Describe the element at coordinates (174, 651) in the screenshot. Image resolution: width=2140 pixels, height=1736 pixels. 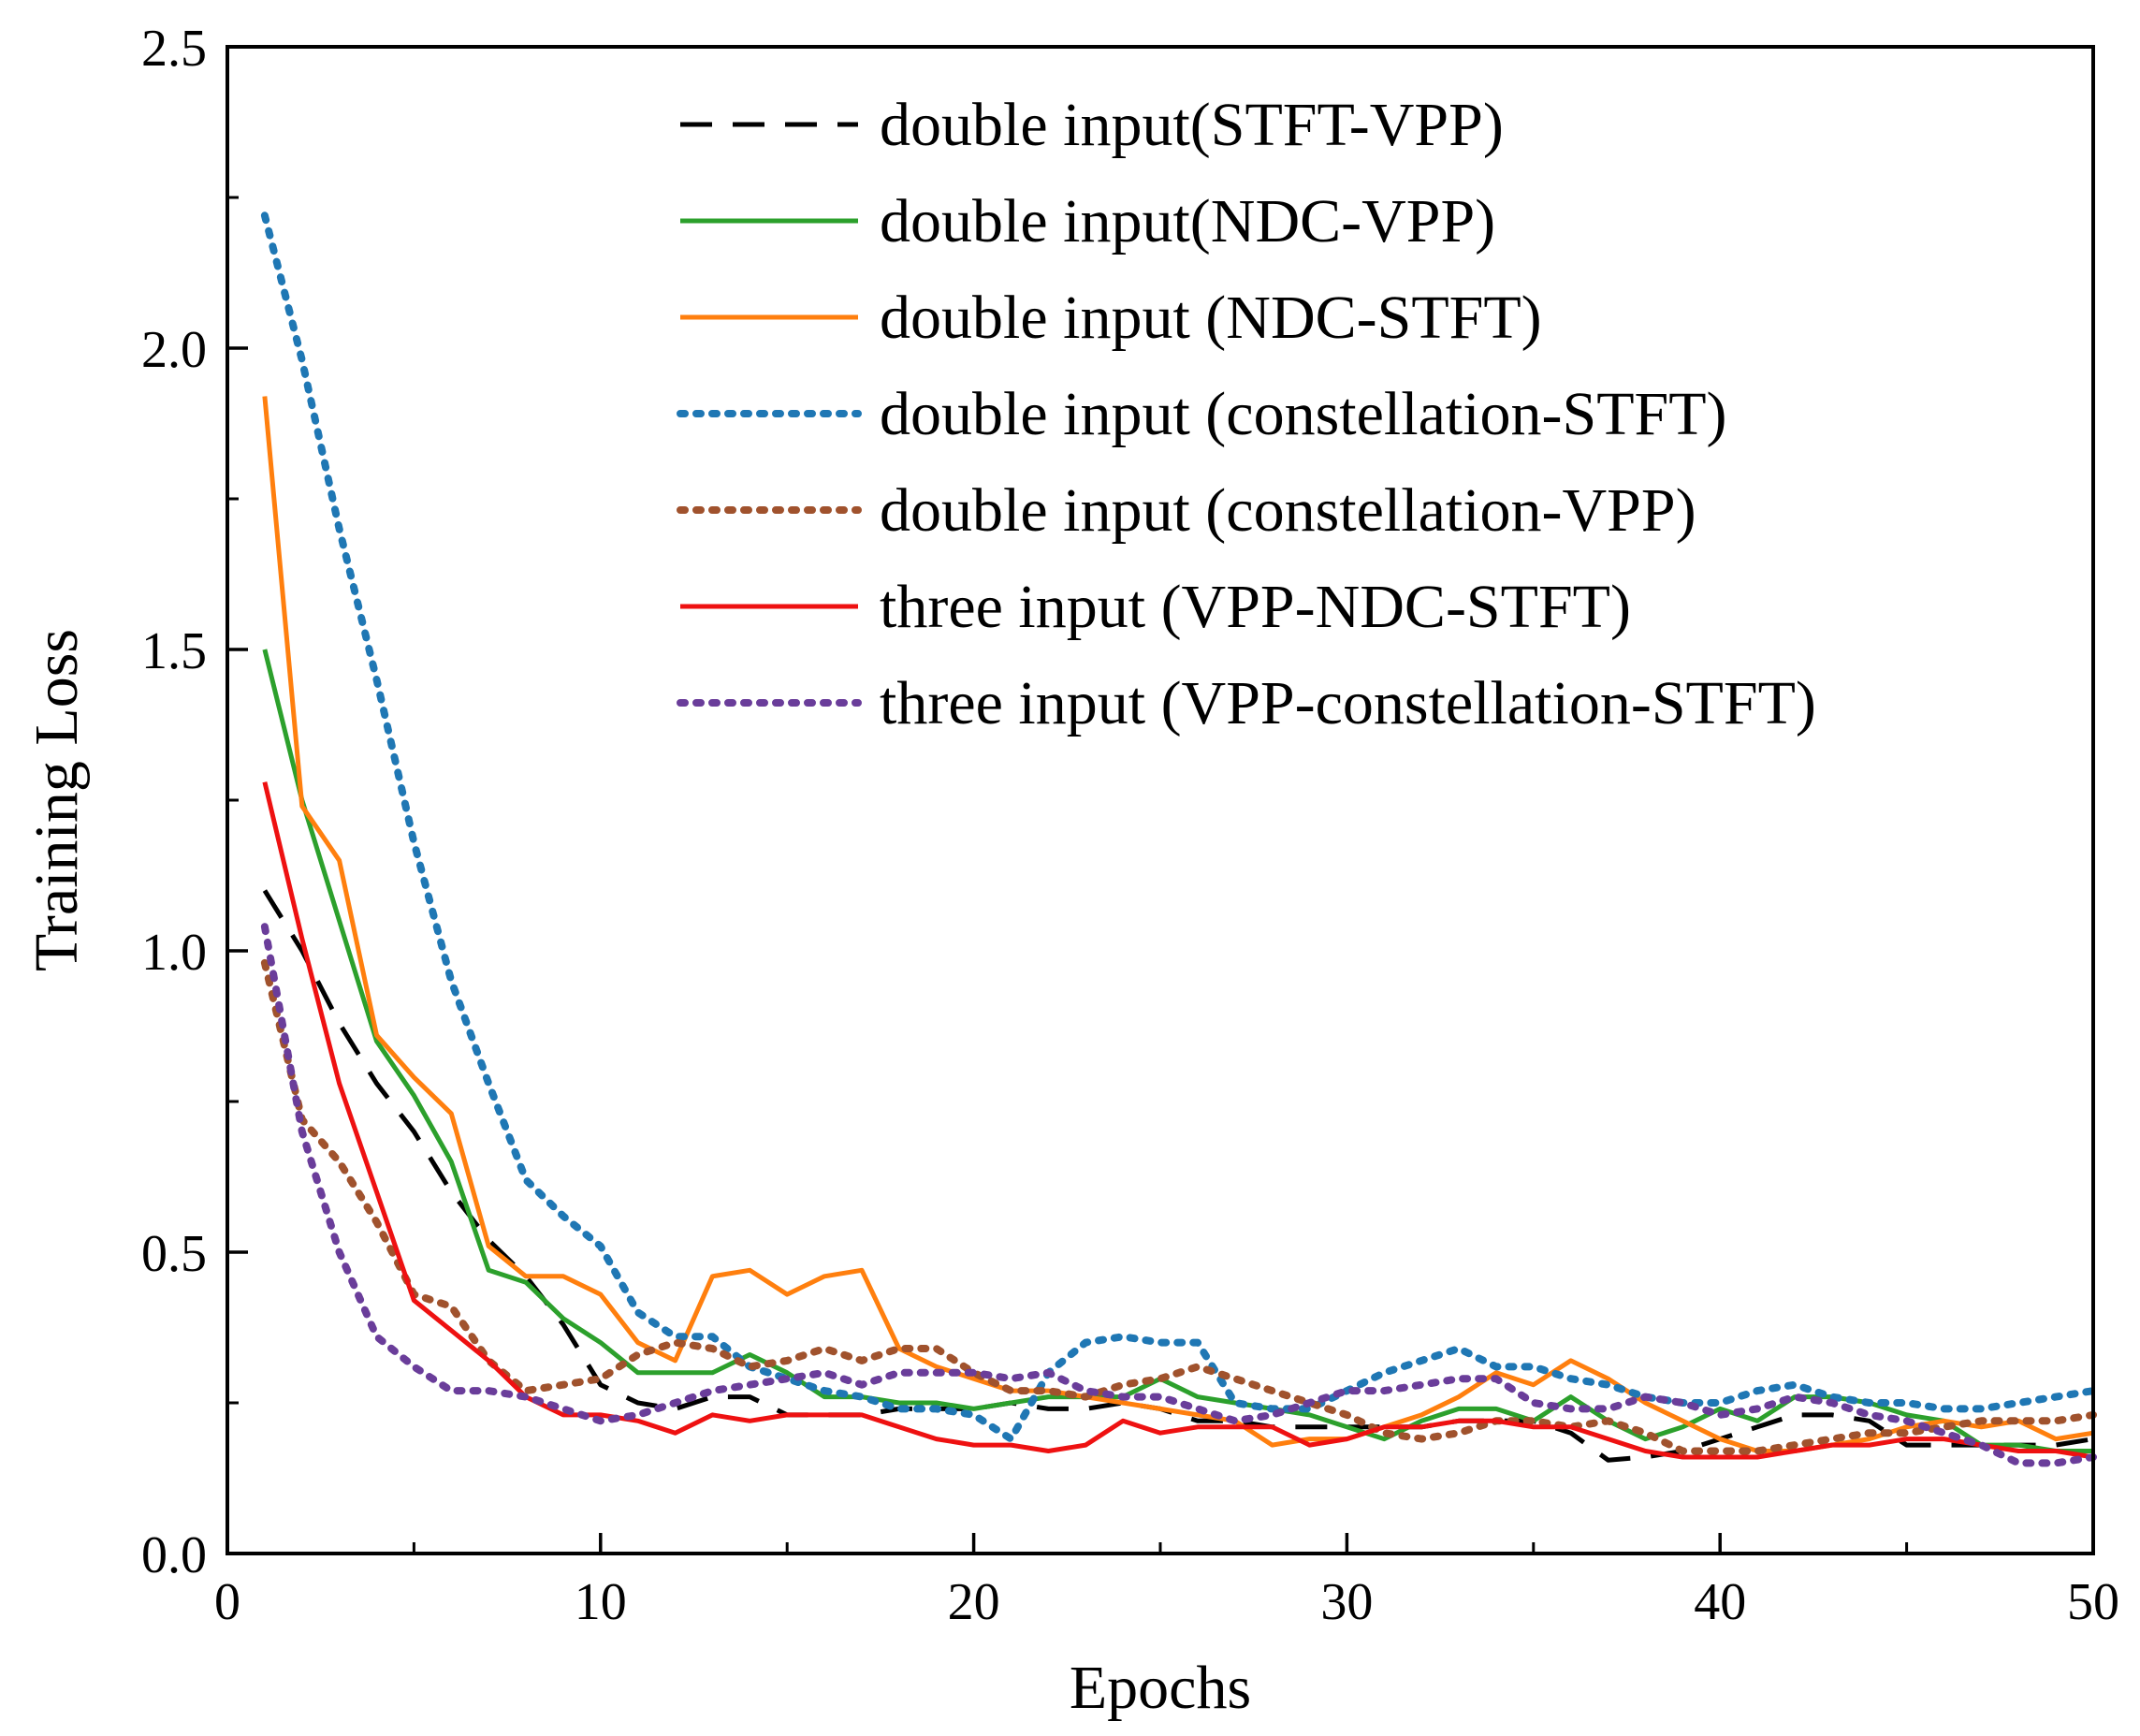
I see `y-tick-label: 1.5` at that location.